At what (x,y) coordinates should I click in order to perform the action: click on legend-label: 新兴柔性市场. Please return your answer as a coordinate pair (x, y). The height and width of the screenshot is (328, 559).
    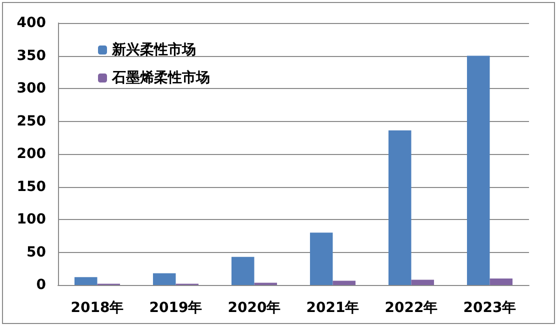
    Looking at the image, I should click on (153, 49).